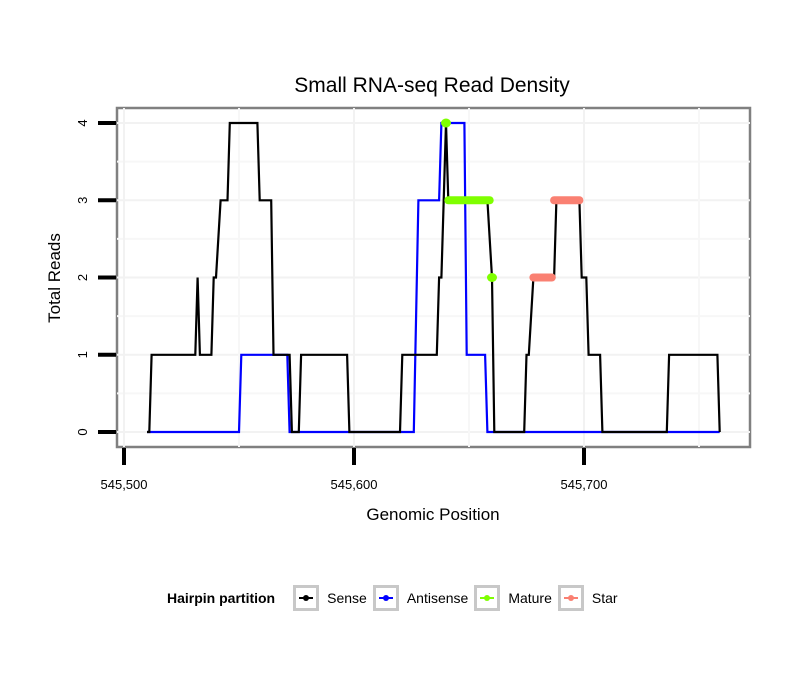  What do you see at coordinates (437, 598) in the screenshot?
I see `legend-label: Antisense` at bounding box center [437, 598].